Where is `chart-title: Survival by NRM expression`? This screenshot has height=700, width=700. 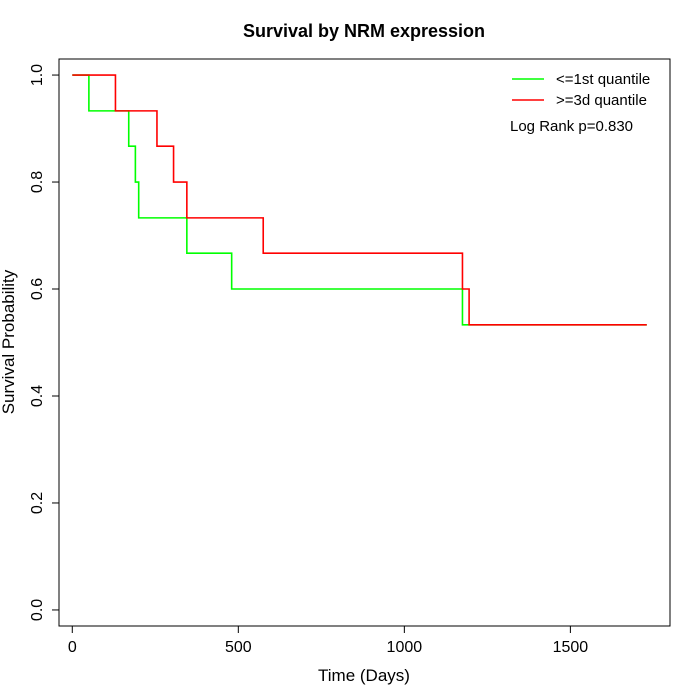
chart-title: Survival by NRM expression is located at coordinates (364, 31).